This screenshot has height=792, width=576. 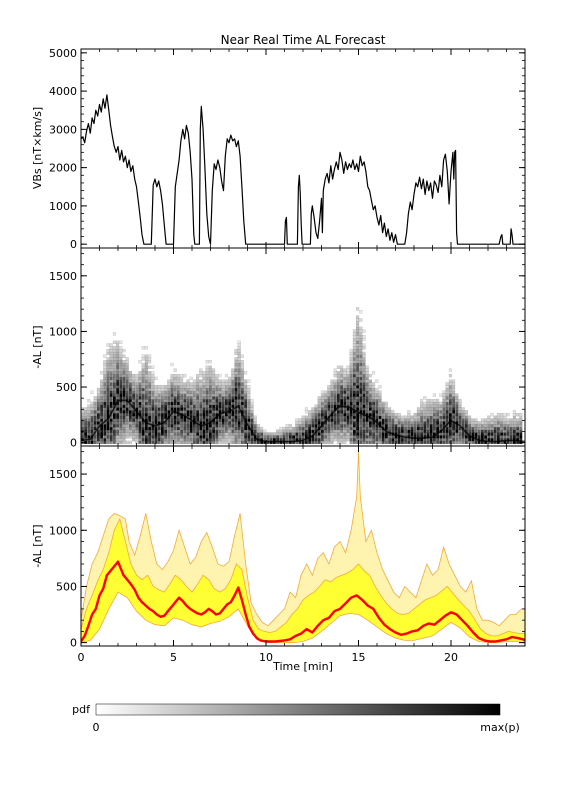 I want to click on colorbar-gradient, so click(x=298, y=709).